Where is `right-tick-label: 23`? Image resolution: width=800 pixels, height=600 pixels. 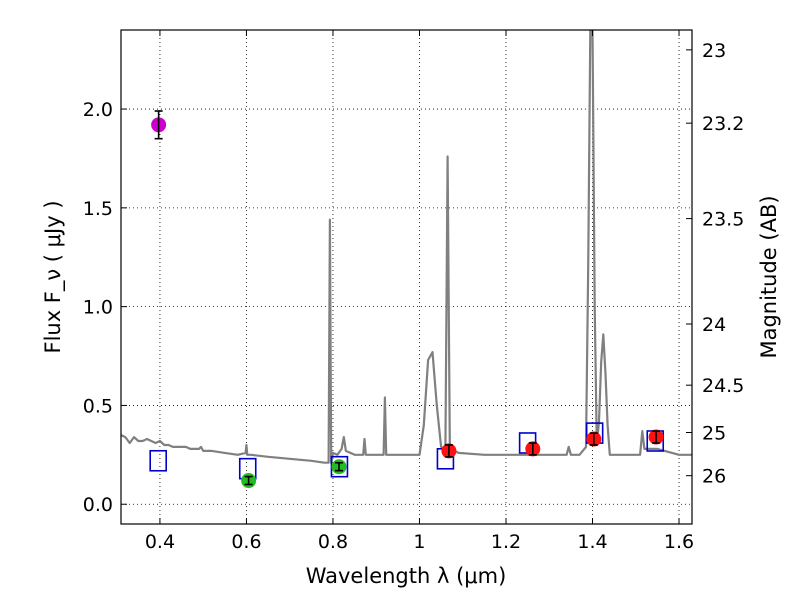
right-tick-label: 23 is located at coordinates (714, 51).